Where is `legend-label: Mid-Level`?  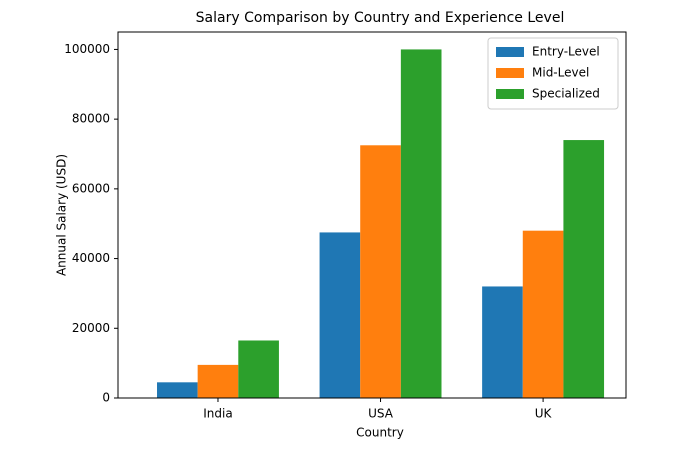 legend-label: Mid-Level is located at coordinates (560, 73).